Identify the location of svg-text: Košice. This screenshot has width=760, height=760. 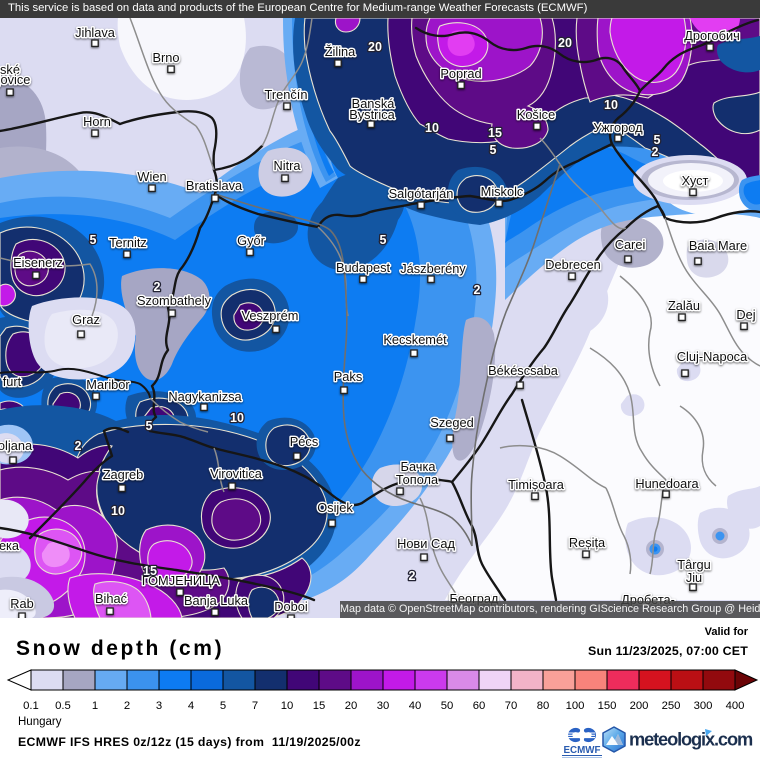
(536, 114).